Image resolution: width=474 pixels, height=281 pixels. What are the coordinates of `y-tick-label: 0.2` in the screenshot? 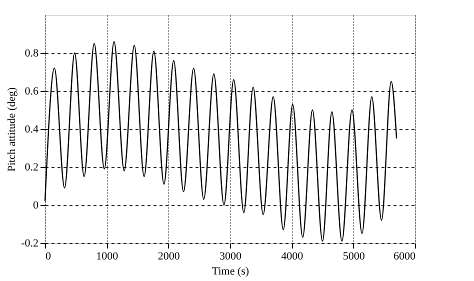 It's located at (31, 168).